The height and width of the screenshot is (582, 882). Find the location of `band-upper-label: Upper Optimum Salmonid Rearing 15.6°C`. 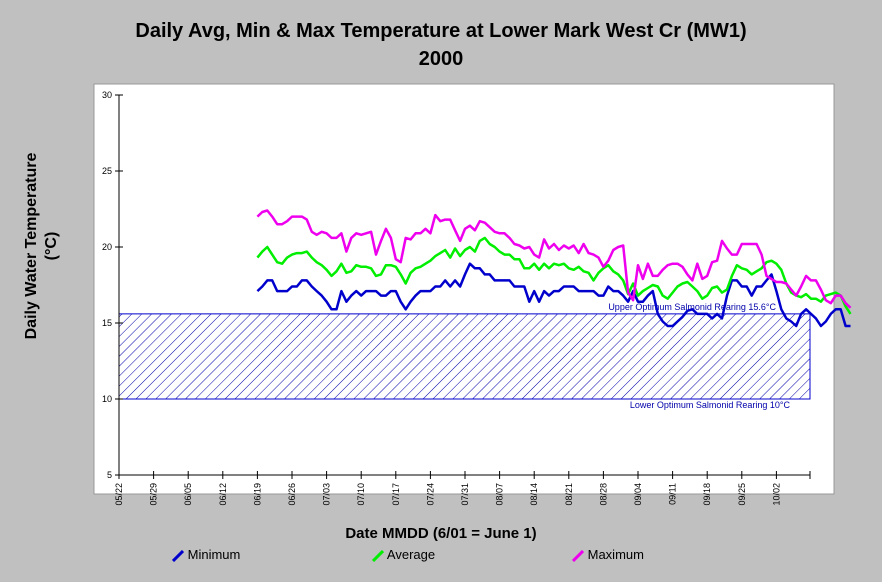

band-upper-label: Upper Optimum Salmonid Rearing 15.6°C is located at coordinates (692, 307).